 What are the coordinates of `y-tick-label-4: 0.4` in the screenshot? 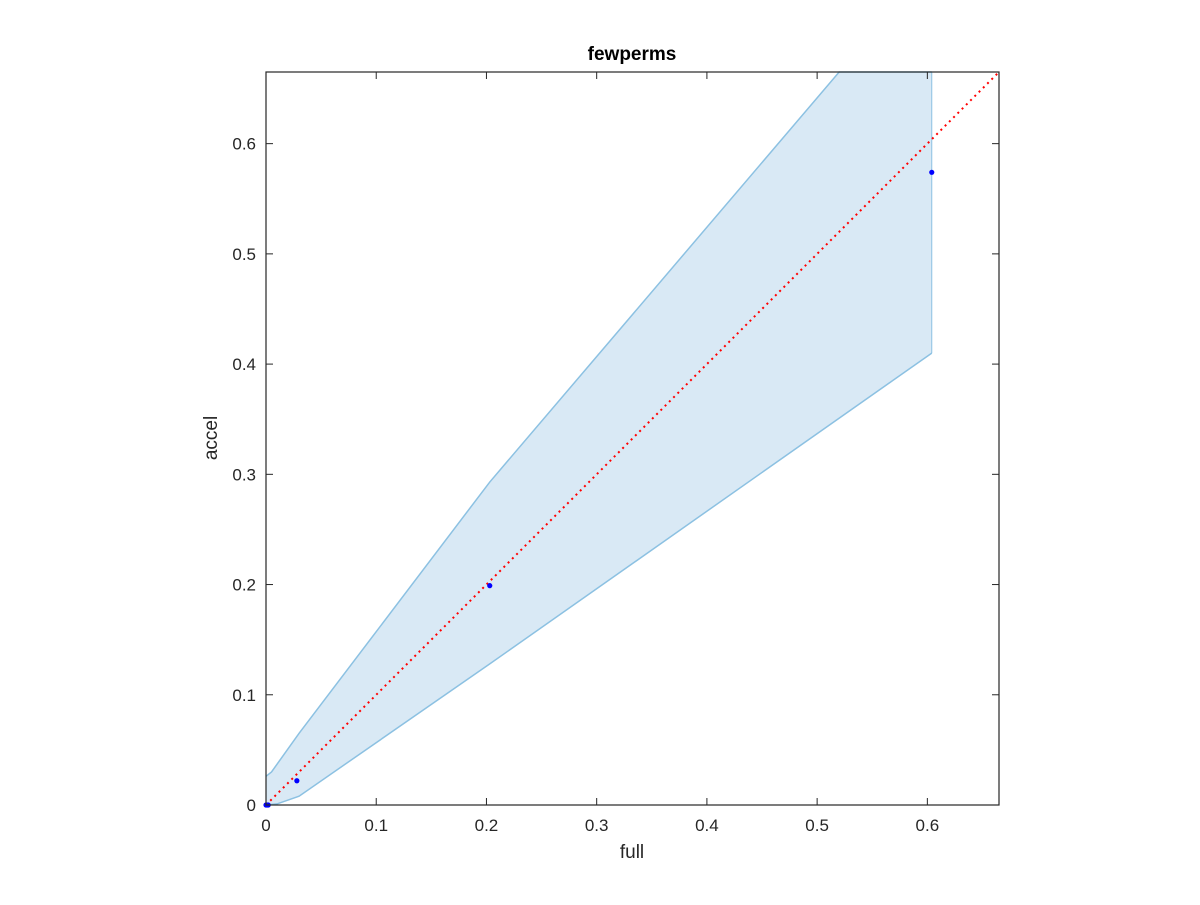 It's located at (244, 364).